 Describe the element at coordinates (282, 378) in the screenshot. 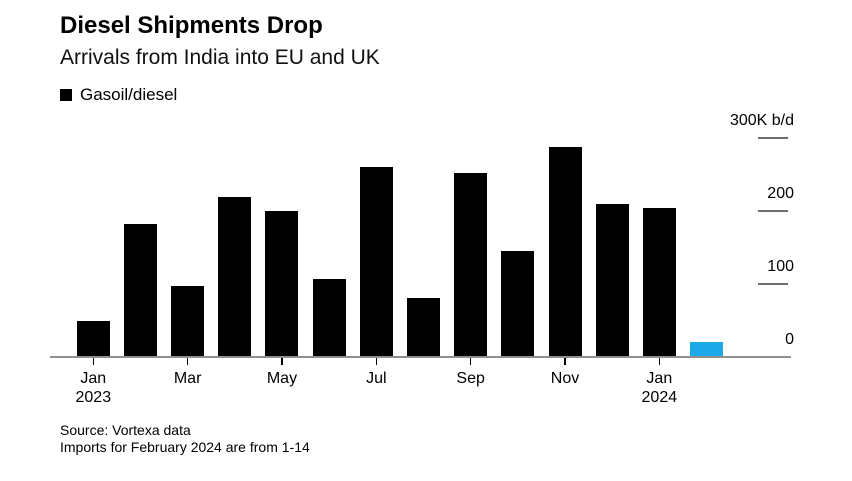

I see `x-axis-label: May` at that location.